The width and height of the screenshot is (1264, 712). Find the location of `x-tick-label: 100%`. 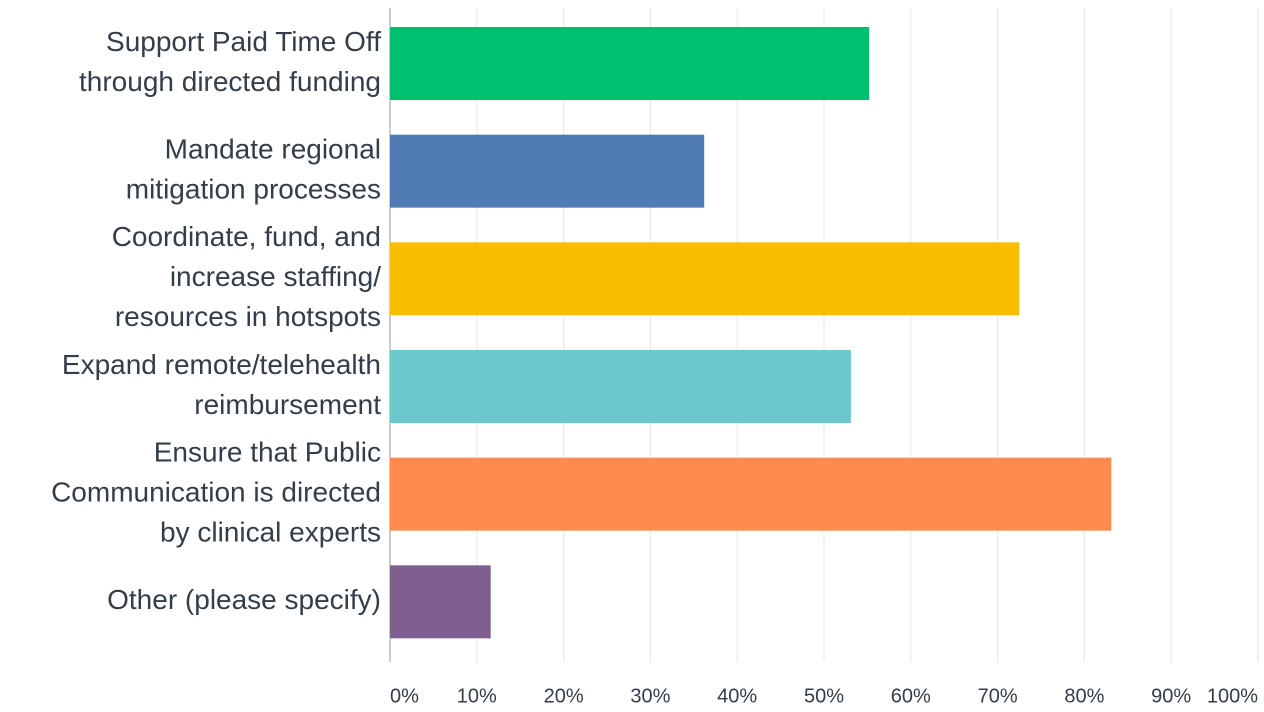

x-tick-label: 100% is located at coordinates (1232, 696).